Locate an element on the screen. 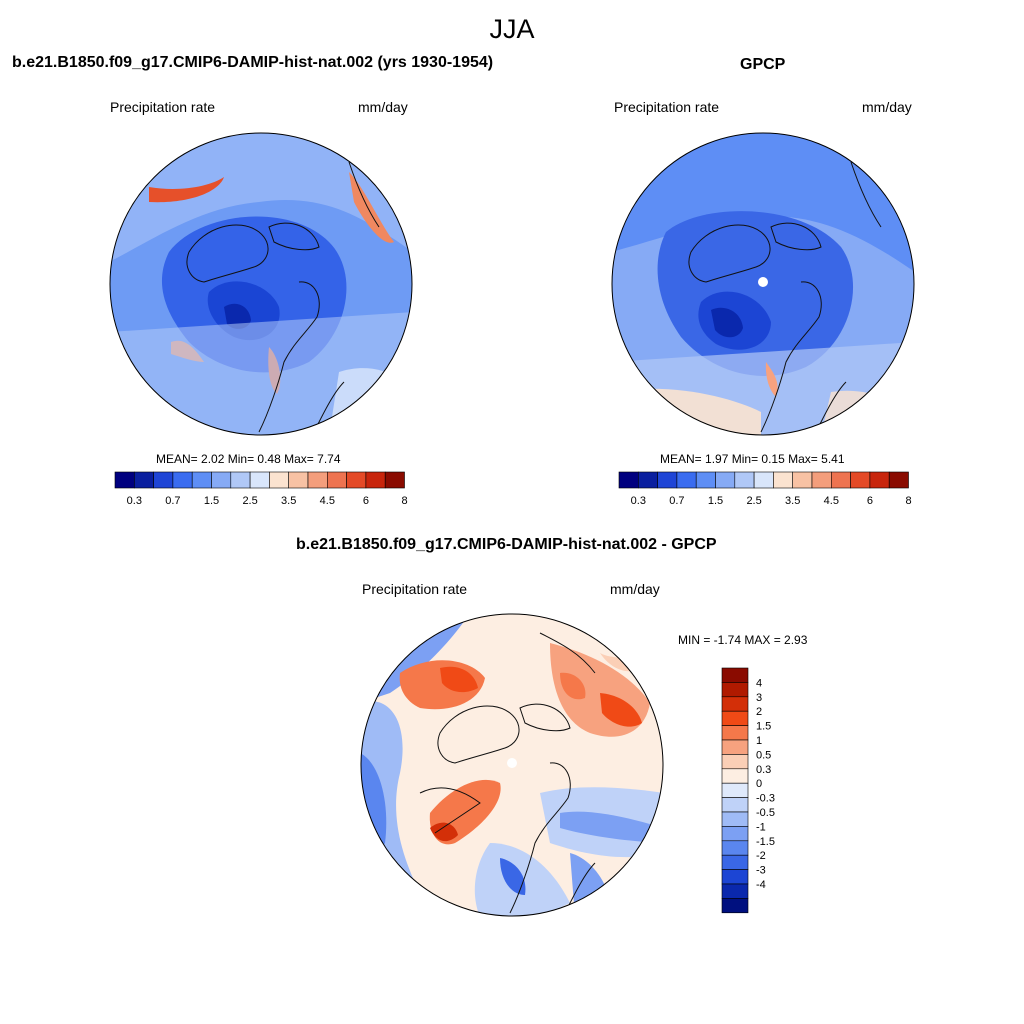 The width and height of the screenshot is (1024, 1024). panel3-colorbar-tick-label: -0.3 is located at coordinates (765, 799).